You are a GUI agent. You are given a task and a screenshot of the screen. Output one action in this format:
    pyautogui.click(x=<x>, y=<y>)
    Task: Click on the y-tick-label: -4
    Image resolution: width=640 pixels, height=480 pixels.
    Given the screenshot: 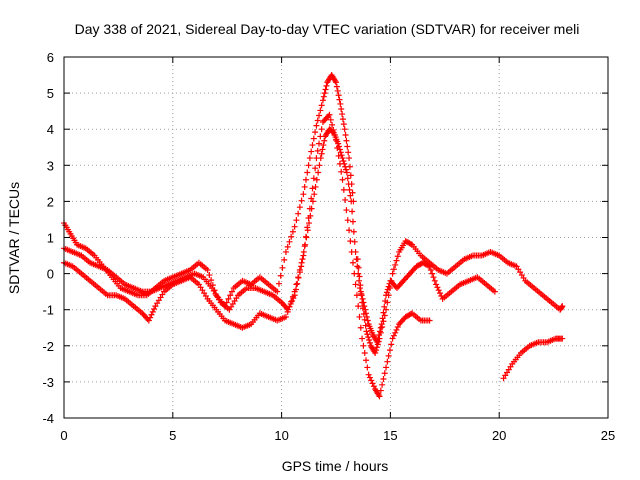 What is the action you would take?
    pyautogui.click(x=48, y=418)
    